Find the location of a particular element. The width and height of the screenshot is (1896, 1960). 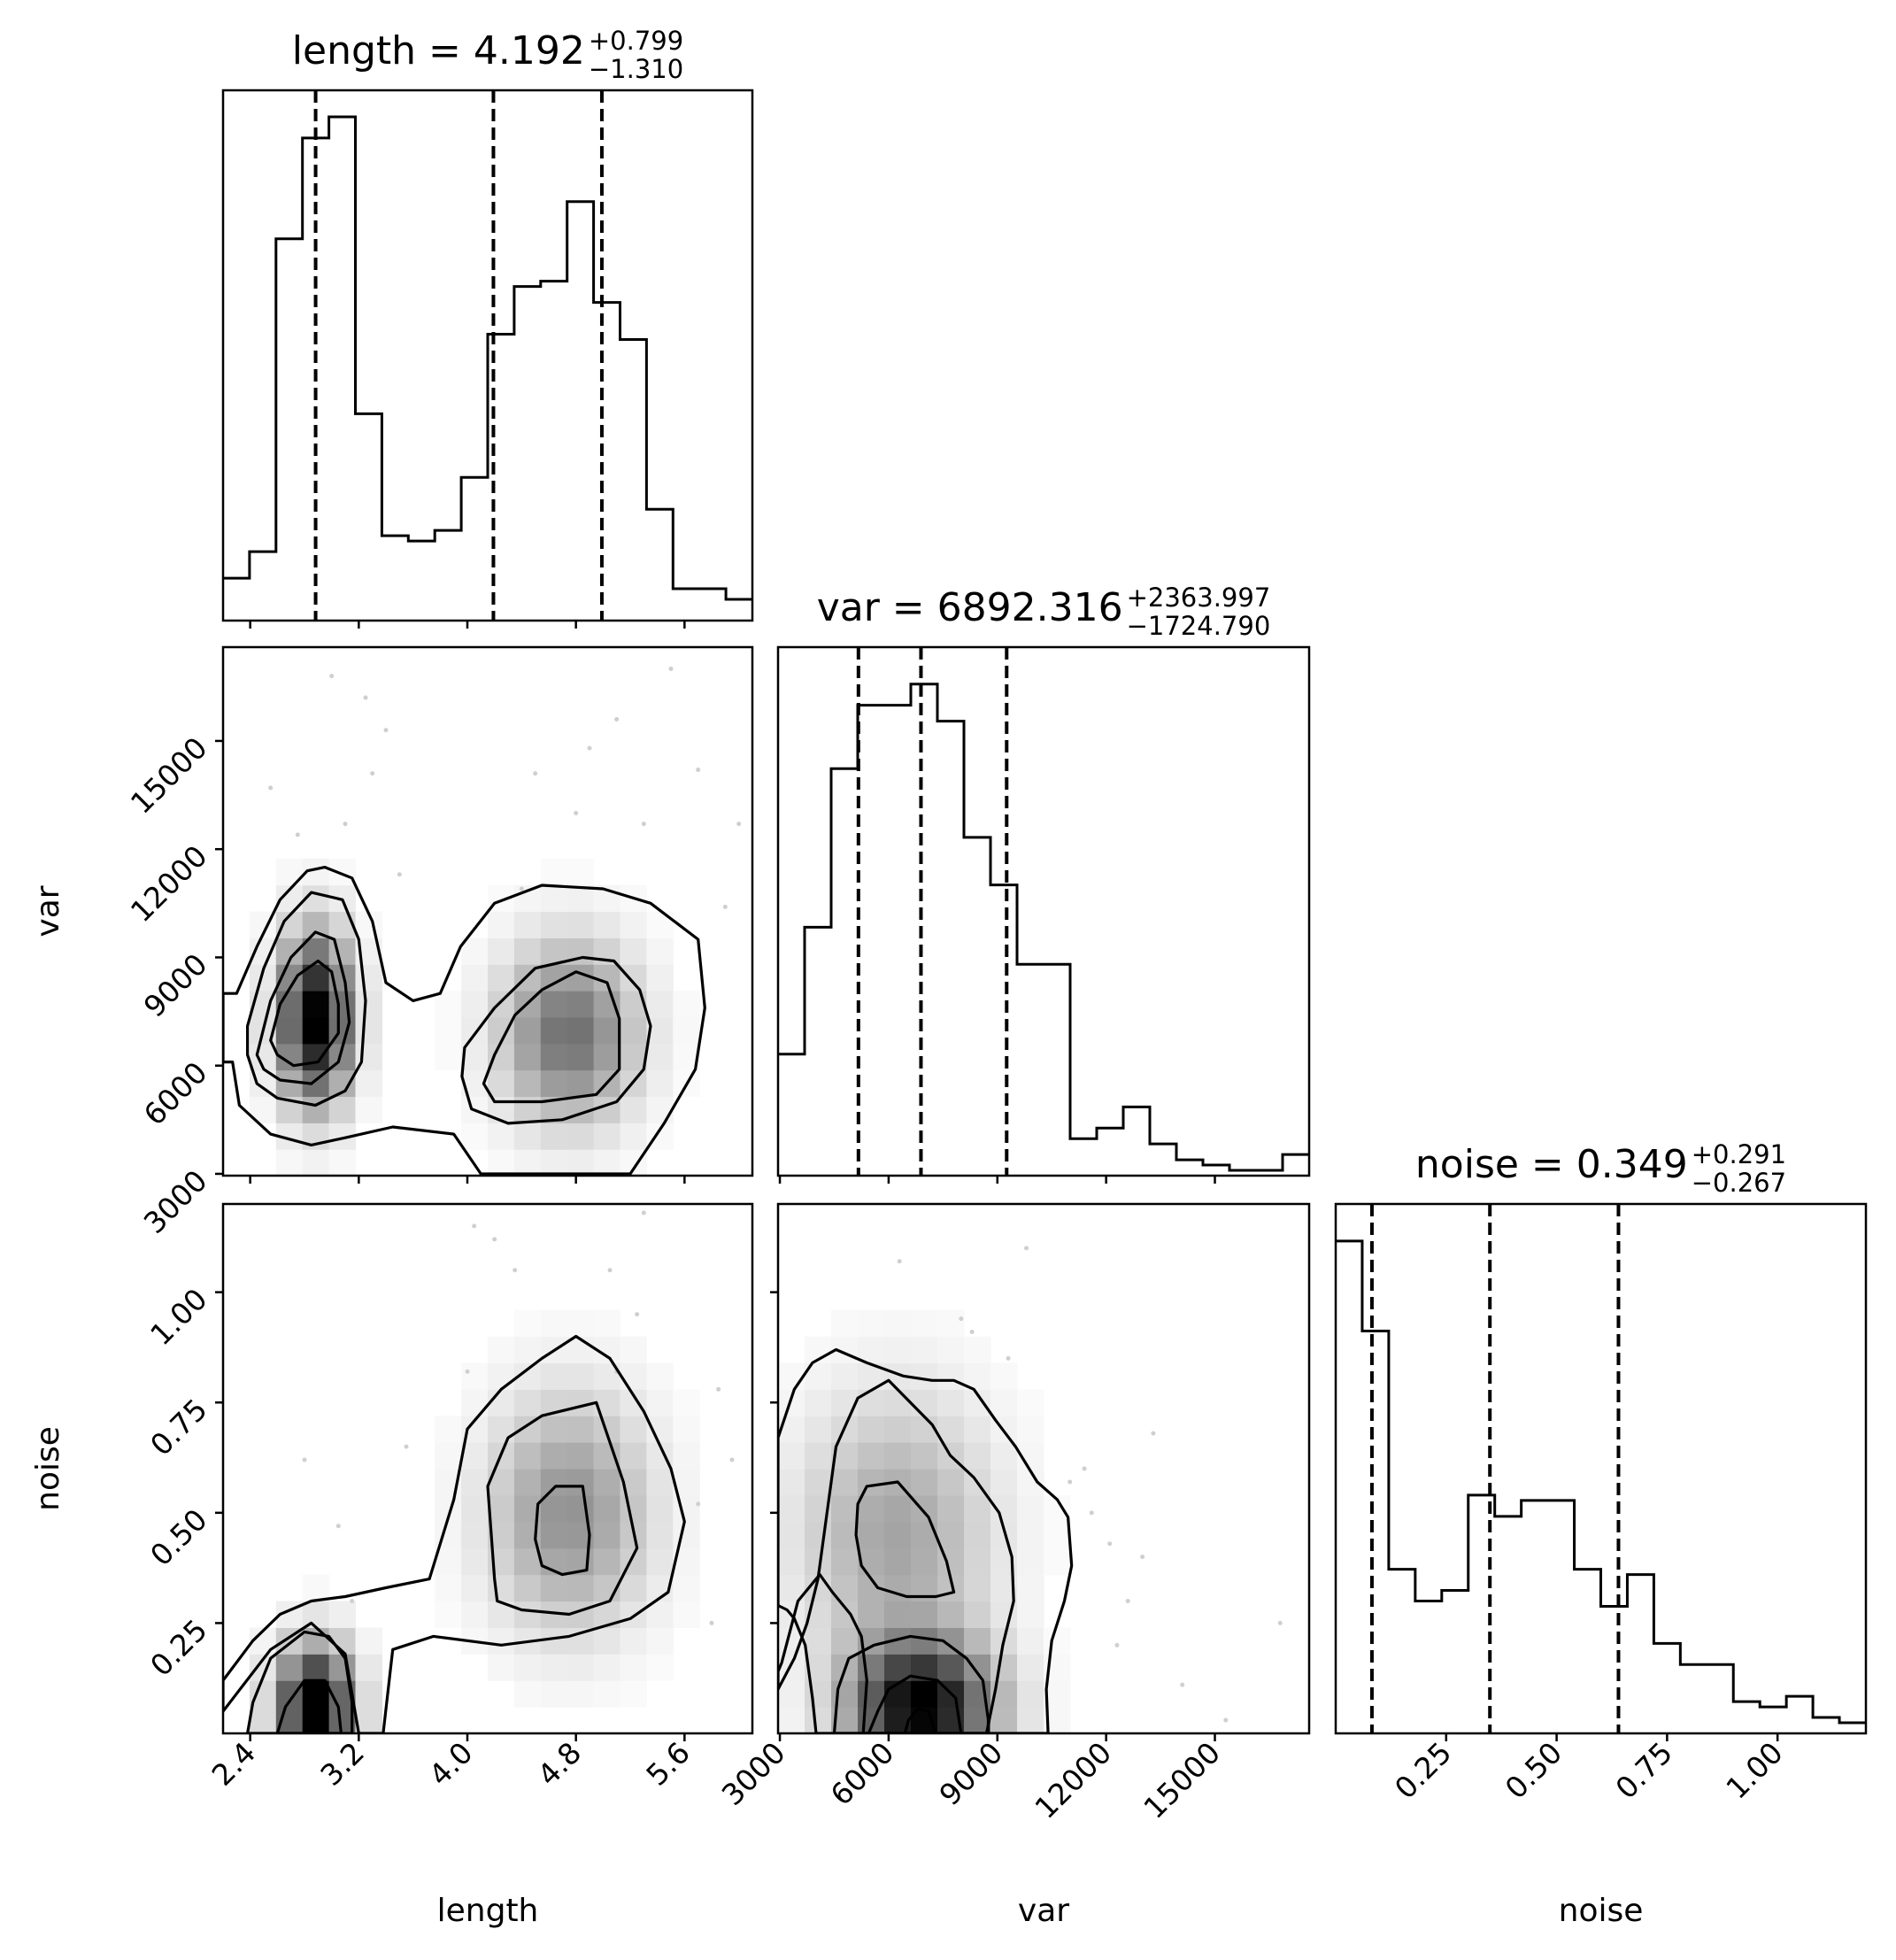

panel-title-plus: +0.291 is located at coordinates (1739, 1154).